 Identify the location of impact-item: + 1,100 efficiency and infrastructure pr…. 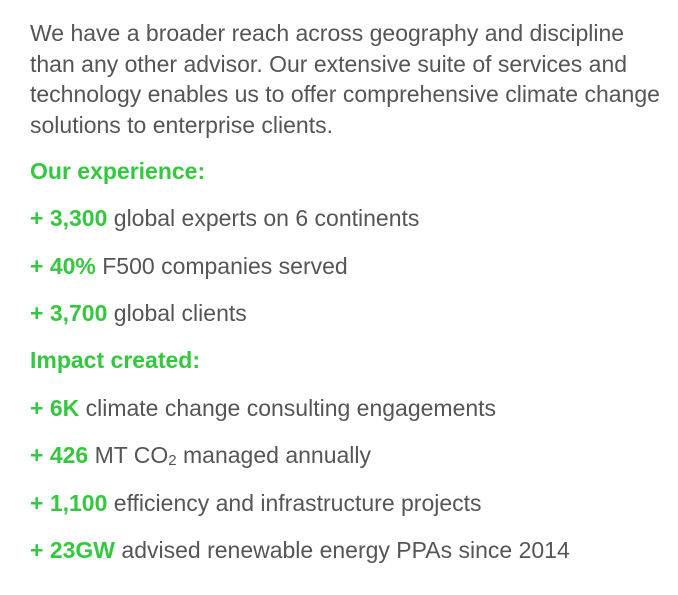
(256, 503).